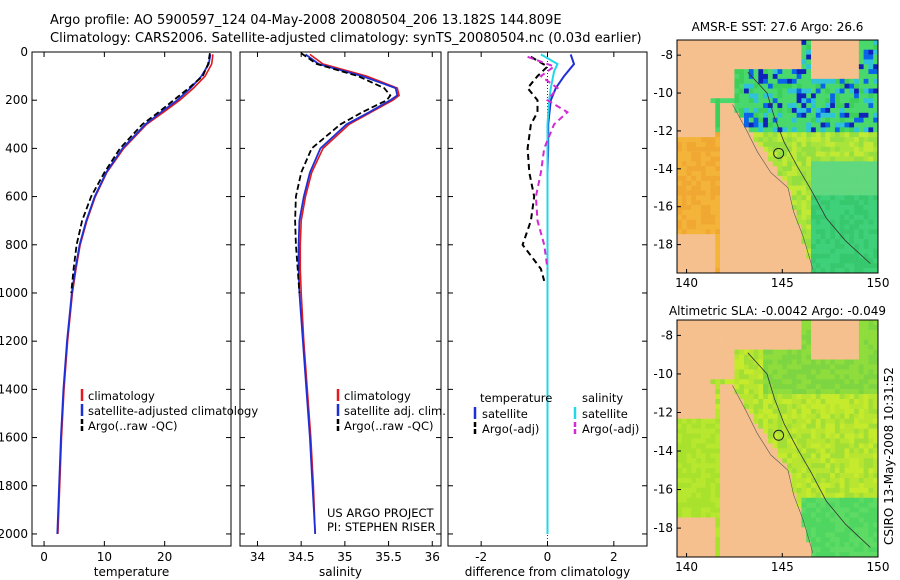 The image size is (900, 580). What do you see at coordinates (510, 429) in the screenshot?
I see `diff-legend-label: Argo(-adj)` at bounding box center [510, 429].